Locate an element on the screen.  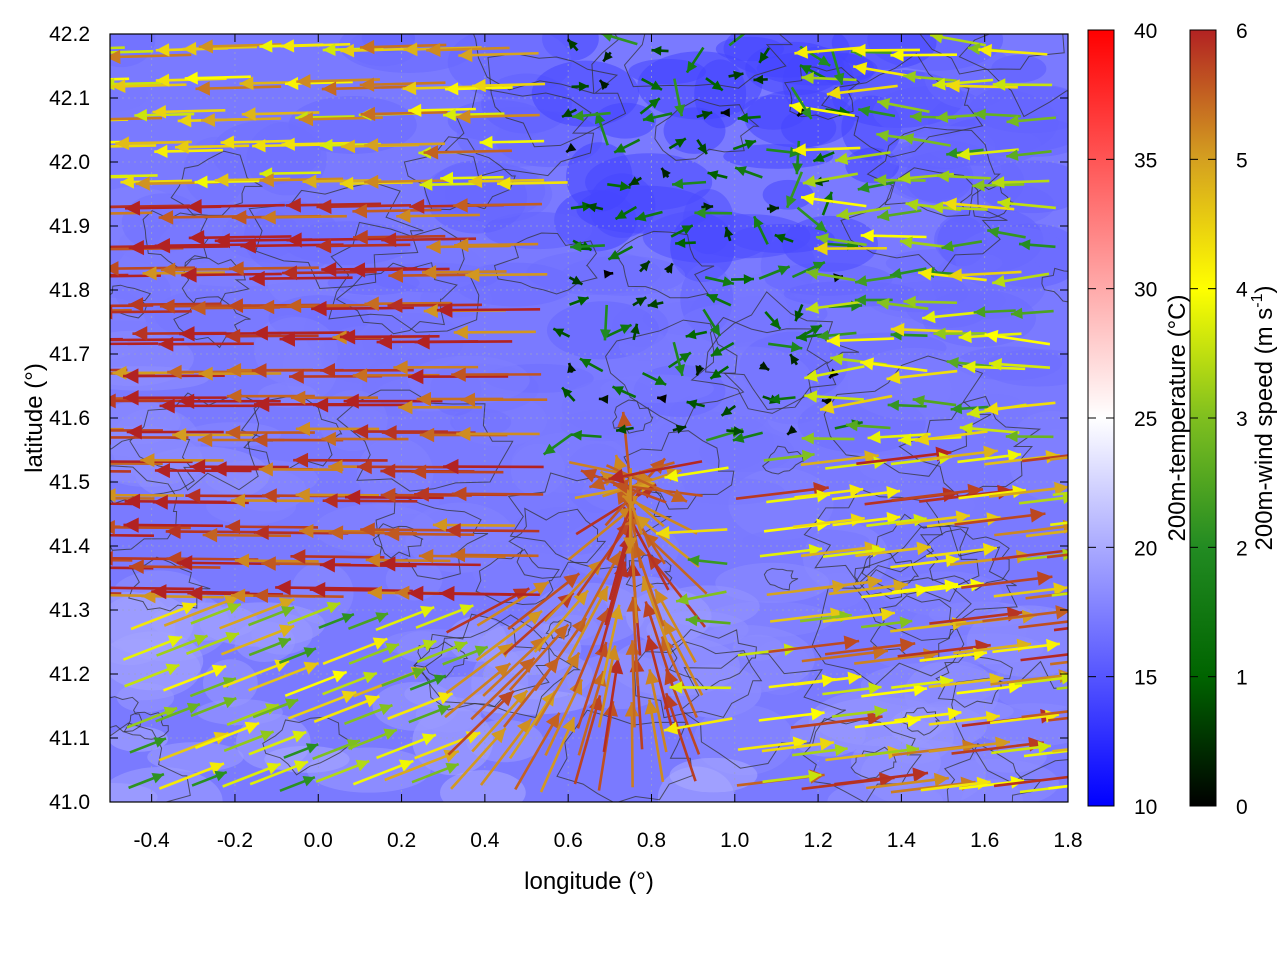
x-tick-label: 0.8 is located at coordinates (651, 840).